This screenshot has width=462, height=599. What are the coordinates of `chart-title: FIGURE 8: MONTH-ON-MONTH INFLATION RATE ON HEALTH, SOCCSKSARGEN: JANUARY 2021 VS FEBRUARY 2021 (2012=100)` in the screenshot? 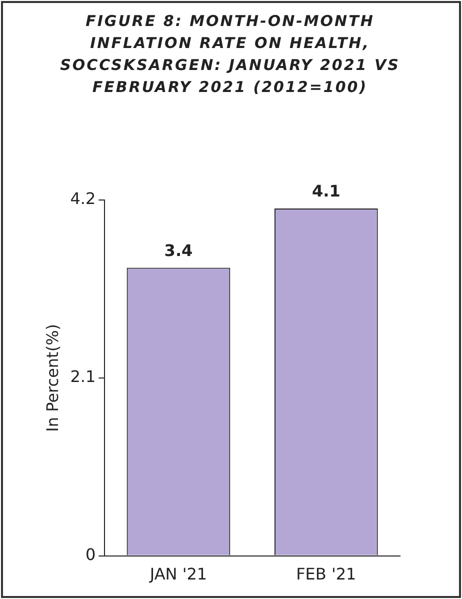 It's located at (230, 54).